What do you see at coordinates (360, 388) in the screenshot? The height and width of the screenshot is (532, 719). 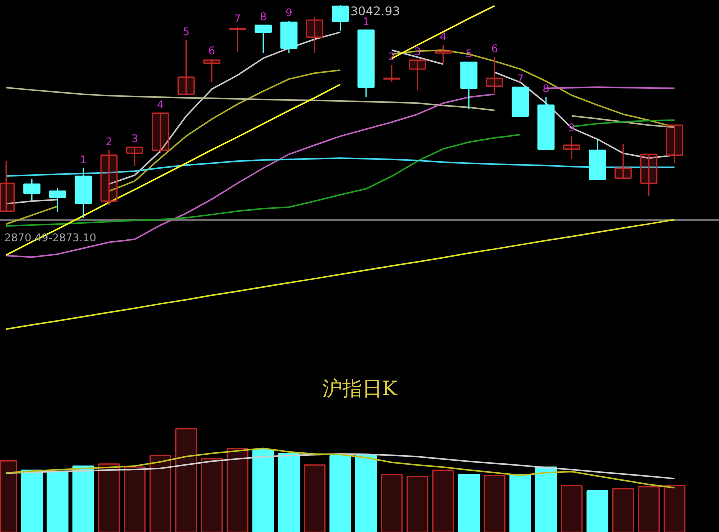 I see `text: 沪指日K` at bounding box center [360, 388].